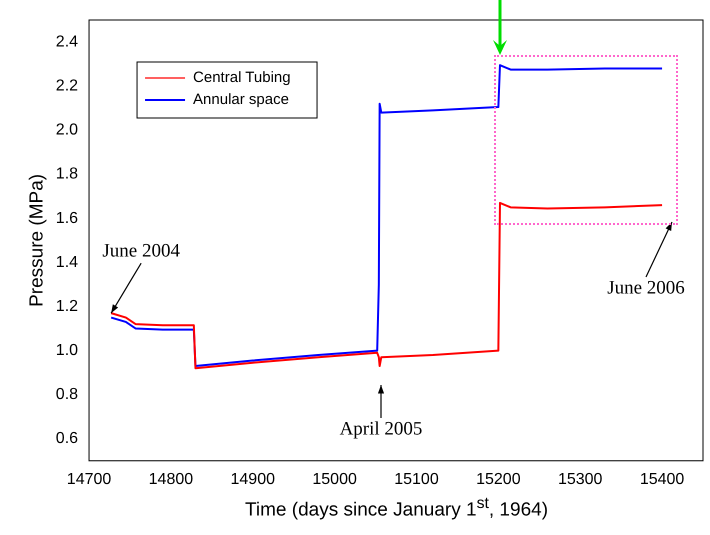  I want to click on x-tick-label: 15400, so click(662, 479).